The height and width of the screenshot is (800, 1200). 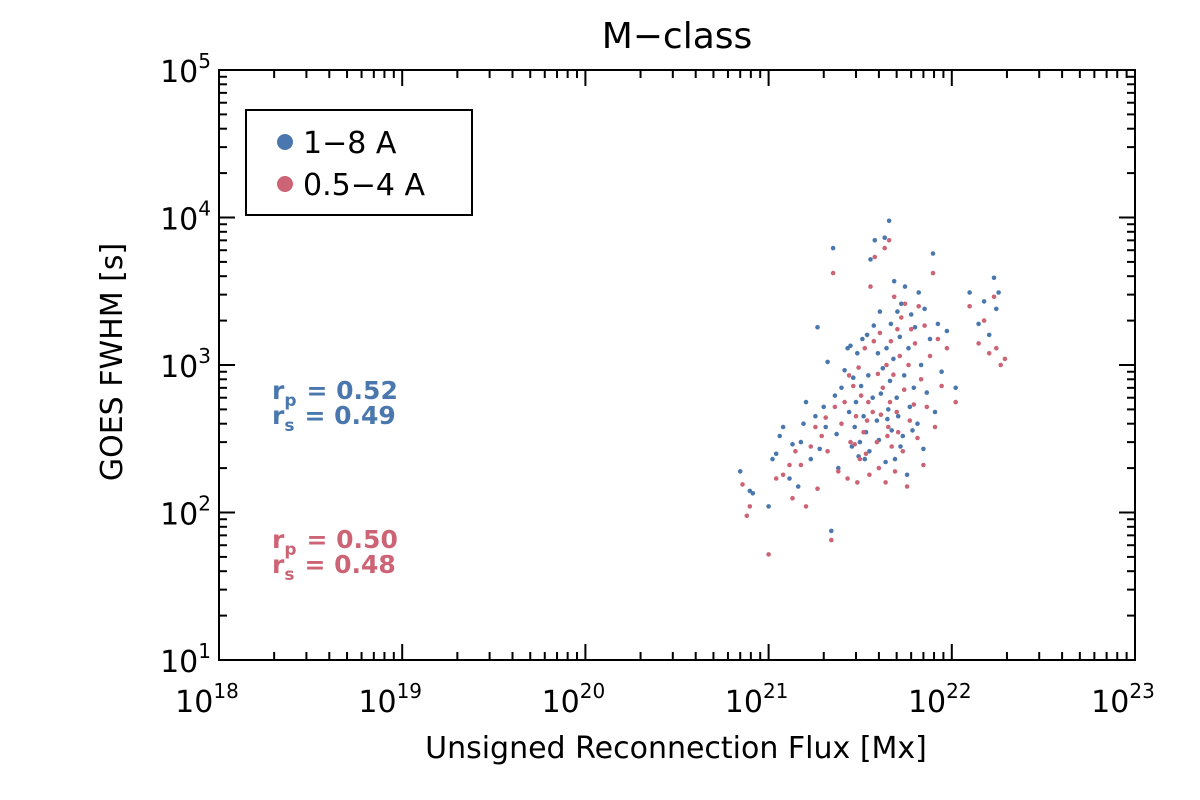 What do you see at coordinates (335, 542) in the screenshot?
I see `pearson-r-red: rp = 0.50` at bounding box center [335, 542].